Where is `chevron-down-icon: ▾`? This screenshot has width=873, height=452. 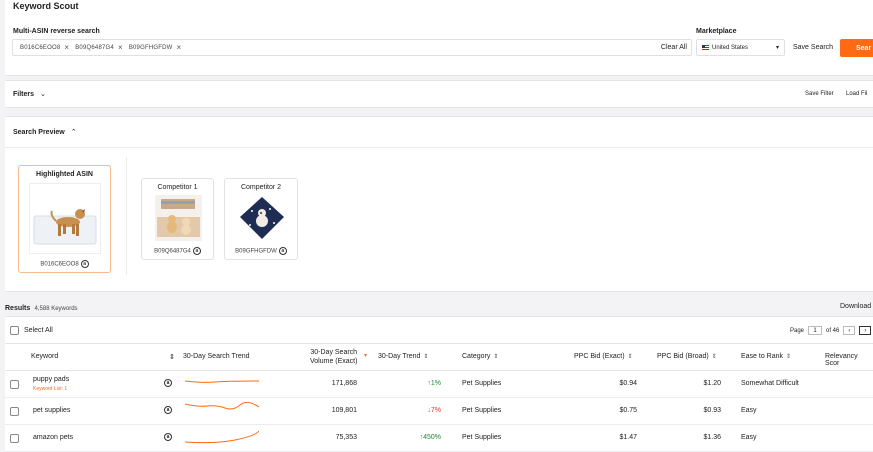
chevron-down-icon: ▾ is located at coordinates (777, 48).